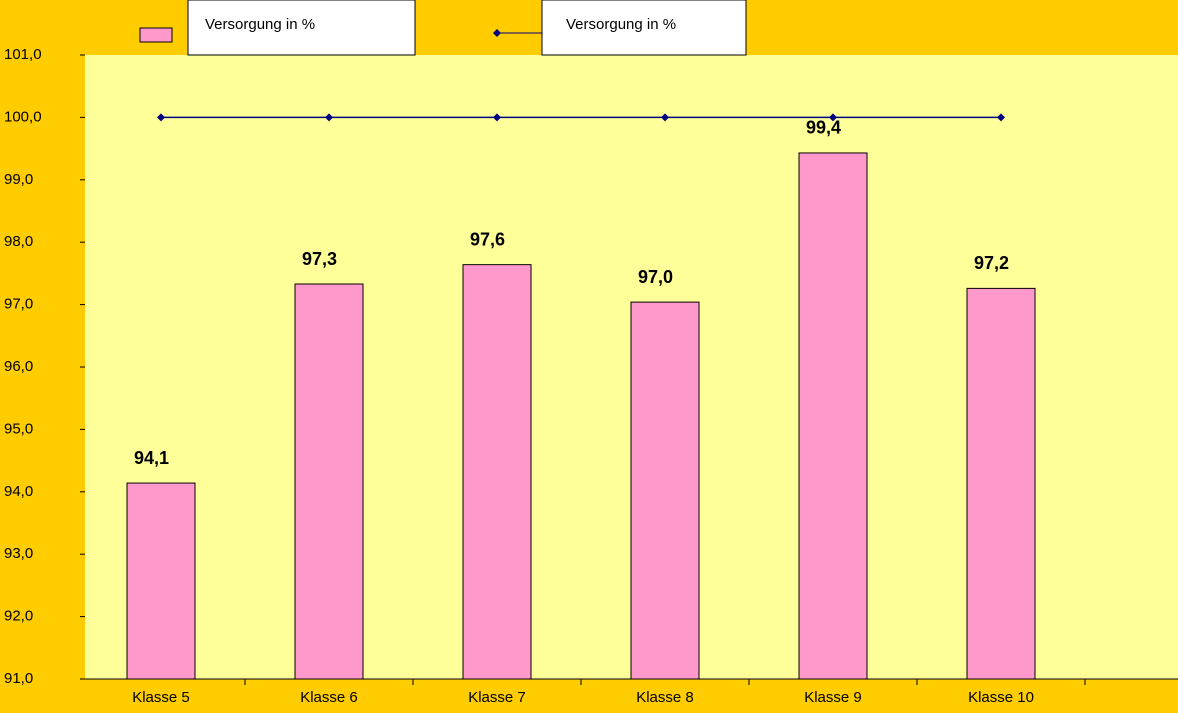 This screenshot has height=713, width=1178. What do you see at coordinates (497, 697) in the screenshot?
I see `x-tick-label: Klasse 7` at bounding box center [497, 697].